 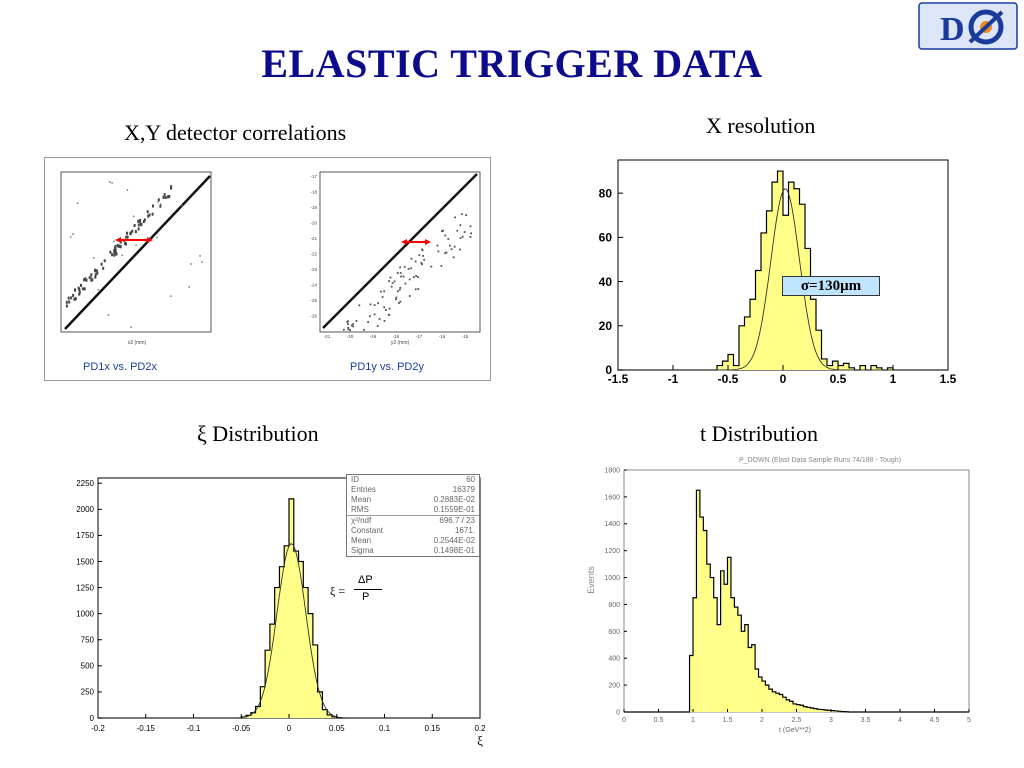 I want to click on stats-row: ID 60, so click(x=413, y=480).